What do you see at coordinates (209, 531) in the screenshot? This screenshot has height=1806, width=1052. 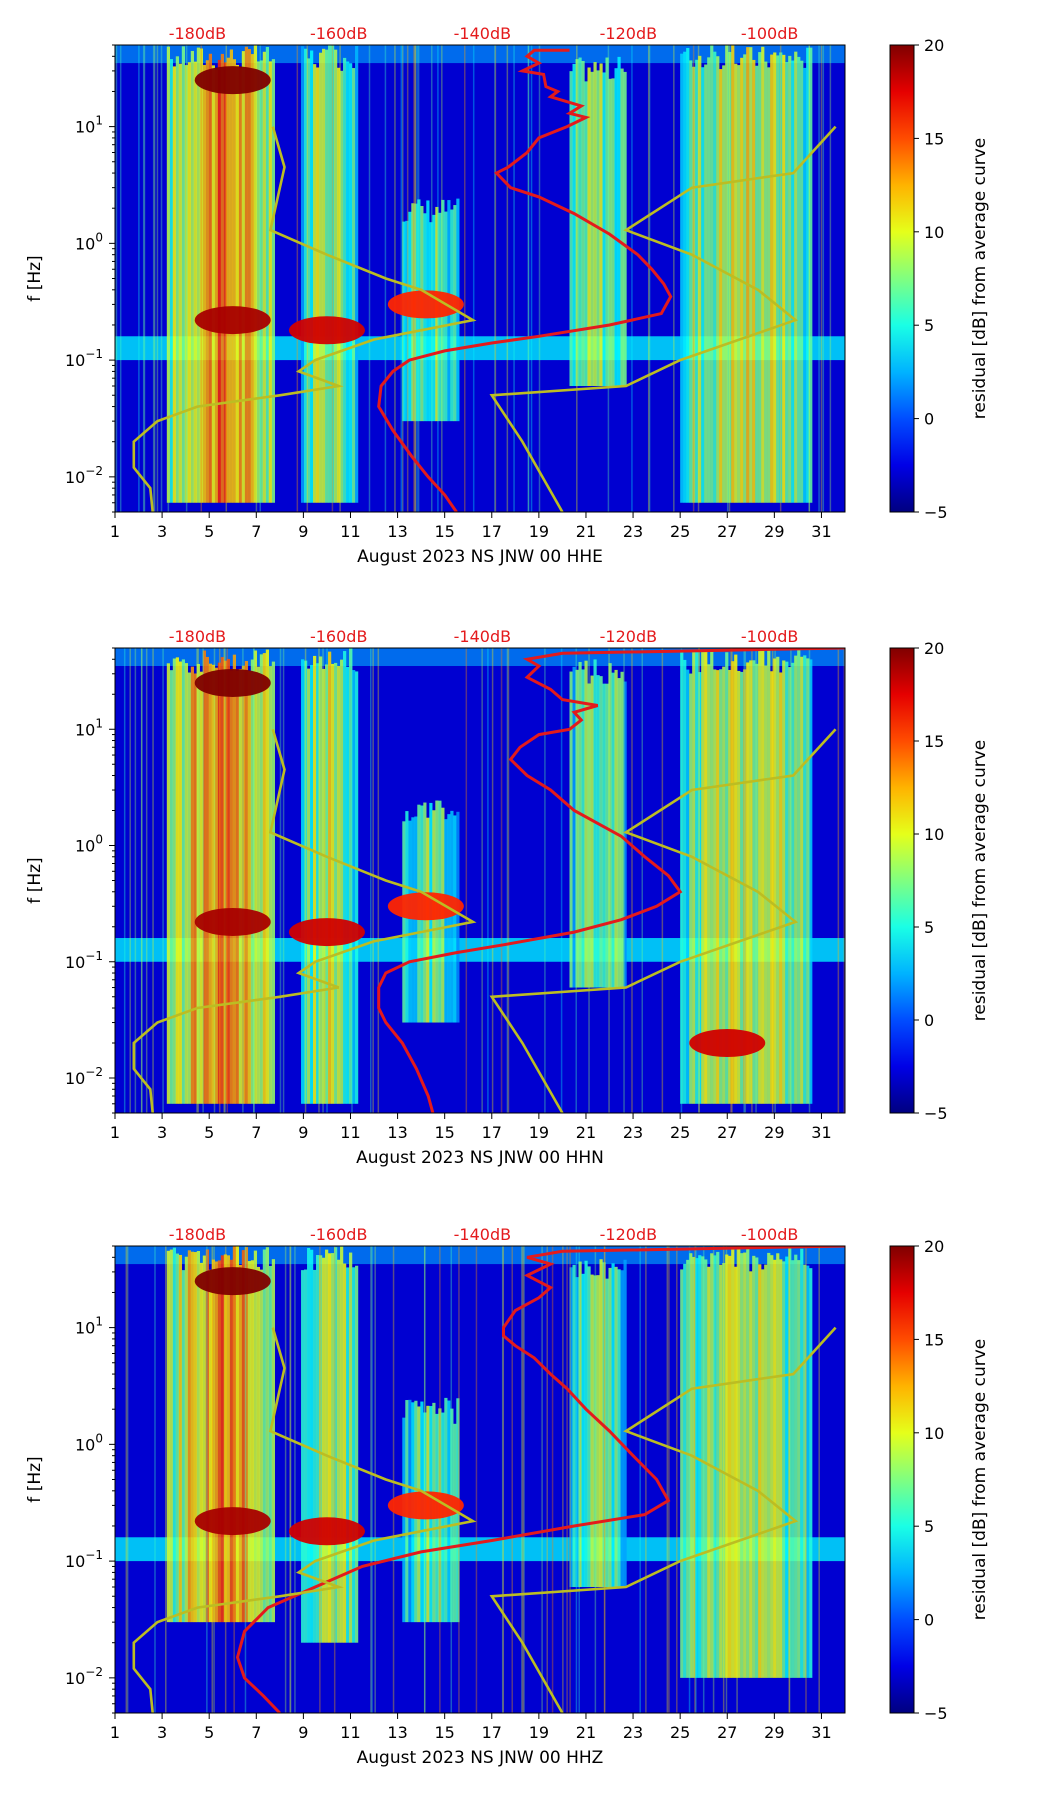 I see `x-tick-label: 5` at bounding box center [209, 531].